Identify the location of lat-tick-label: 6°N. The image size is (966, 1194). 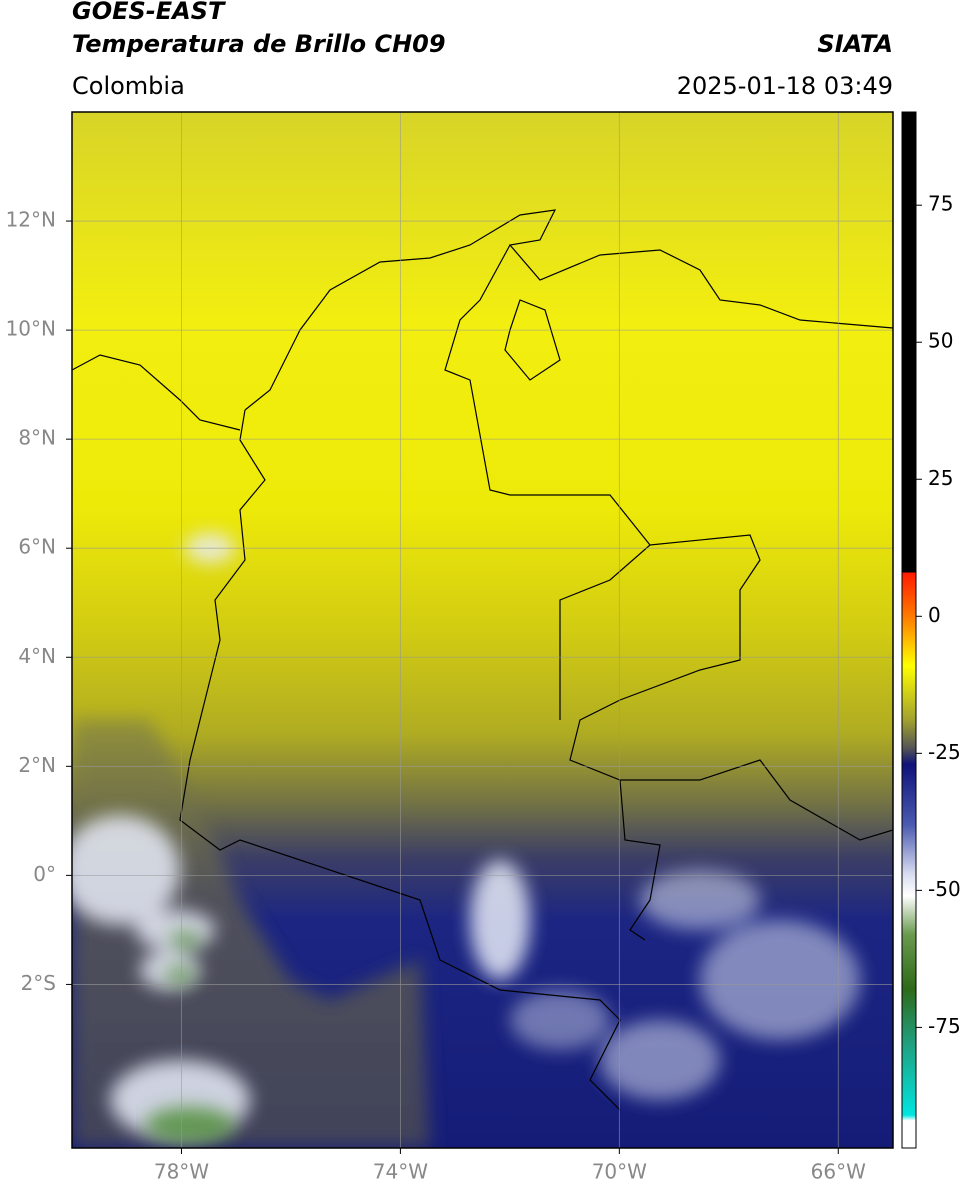
(37, 547).